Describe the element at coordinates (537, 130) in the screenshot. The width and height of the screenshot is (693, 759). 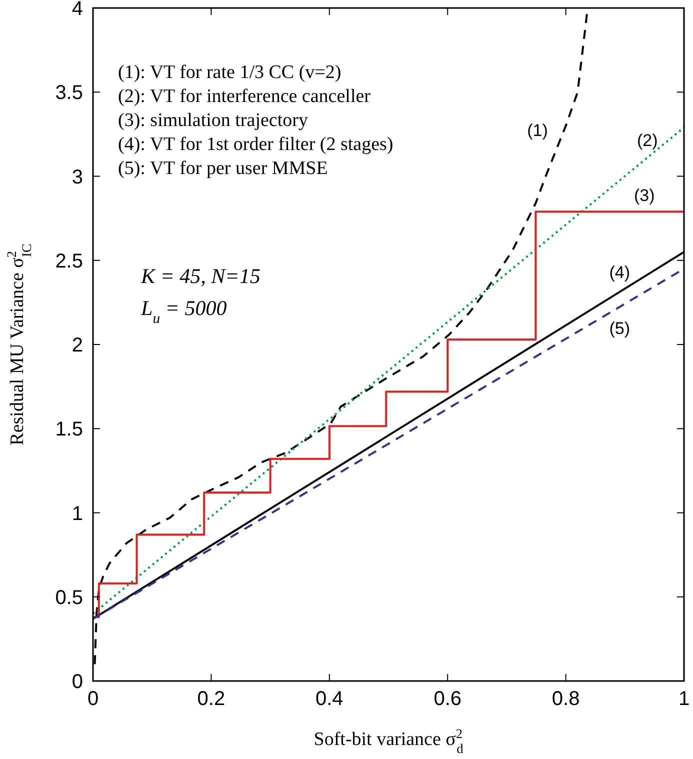
I see `annotation: (1)` at that location.